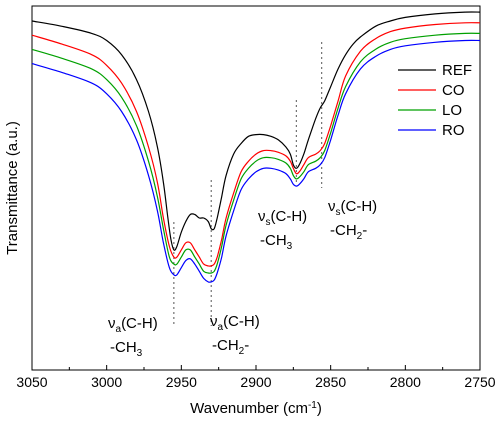 This screenshot has width=498, height=424. I want to click on legend-label-lo: LO, so click(452, 110).